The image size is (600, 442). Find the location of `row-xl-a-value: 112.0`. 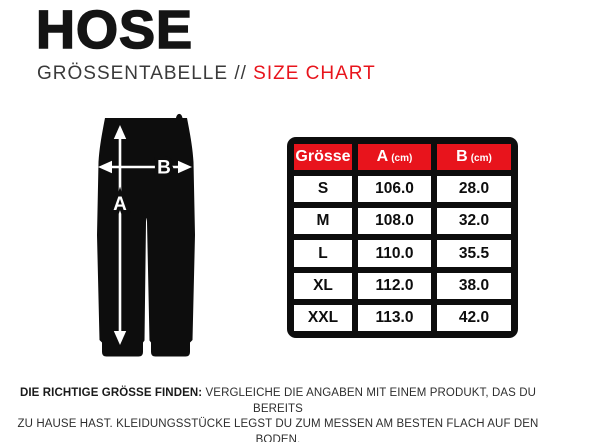

row-xl-a-value: 112.0 is located at coordinates (394, 285).